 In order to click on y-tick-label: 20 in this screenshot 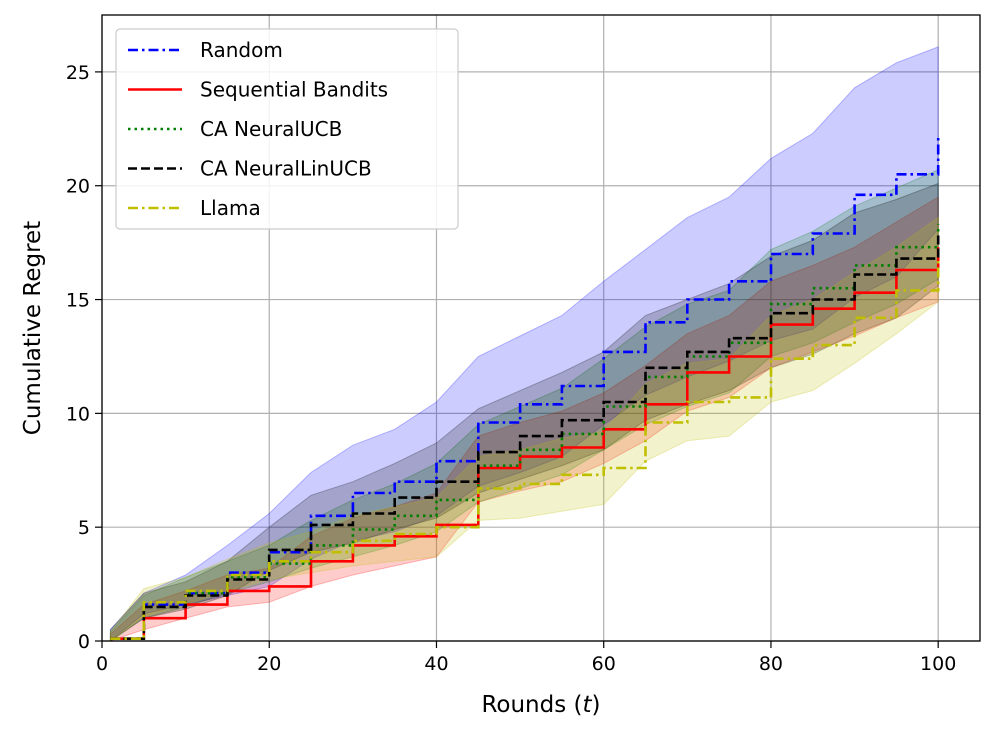, I will do `click(78, 187)`.